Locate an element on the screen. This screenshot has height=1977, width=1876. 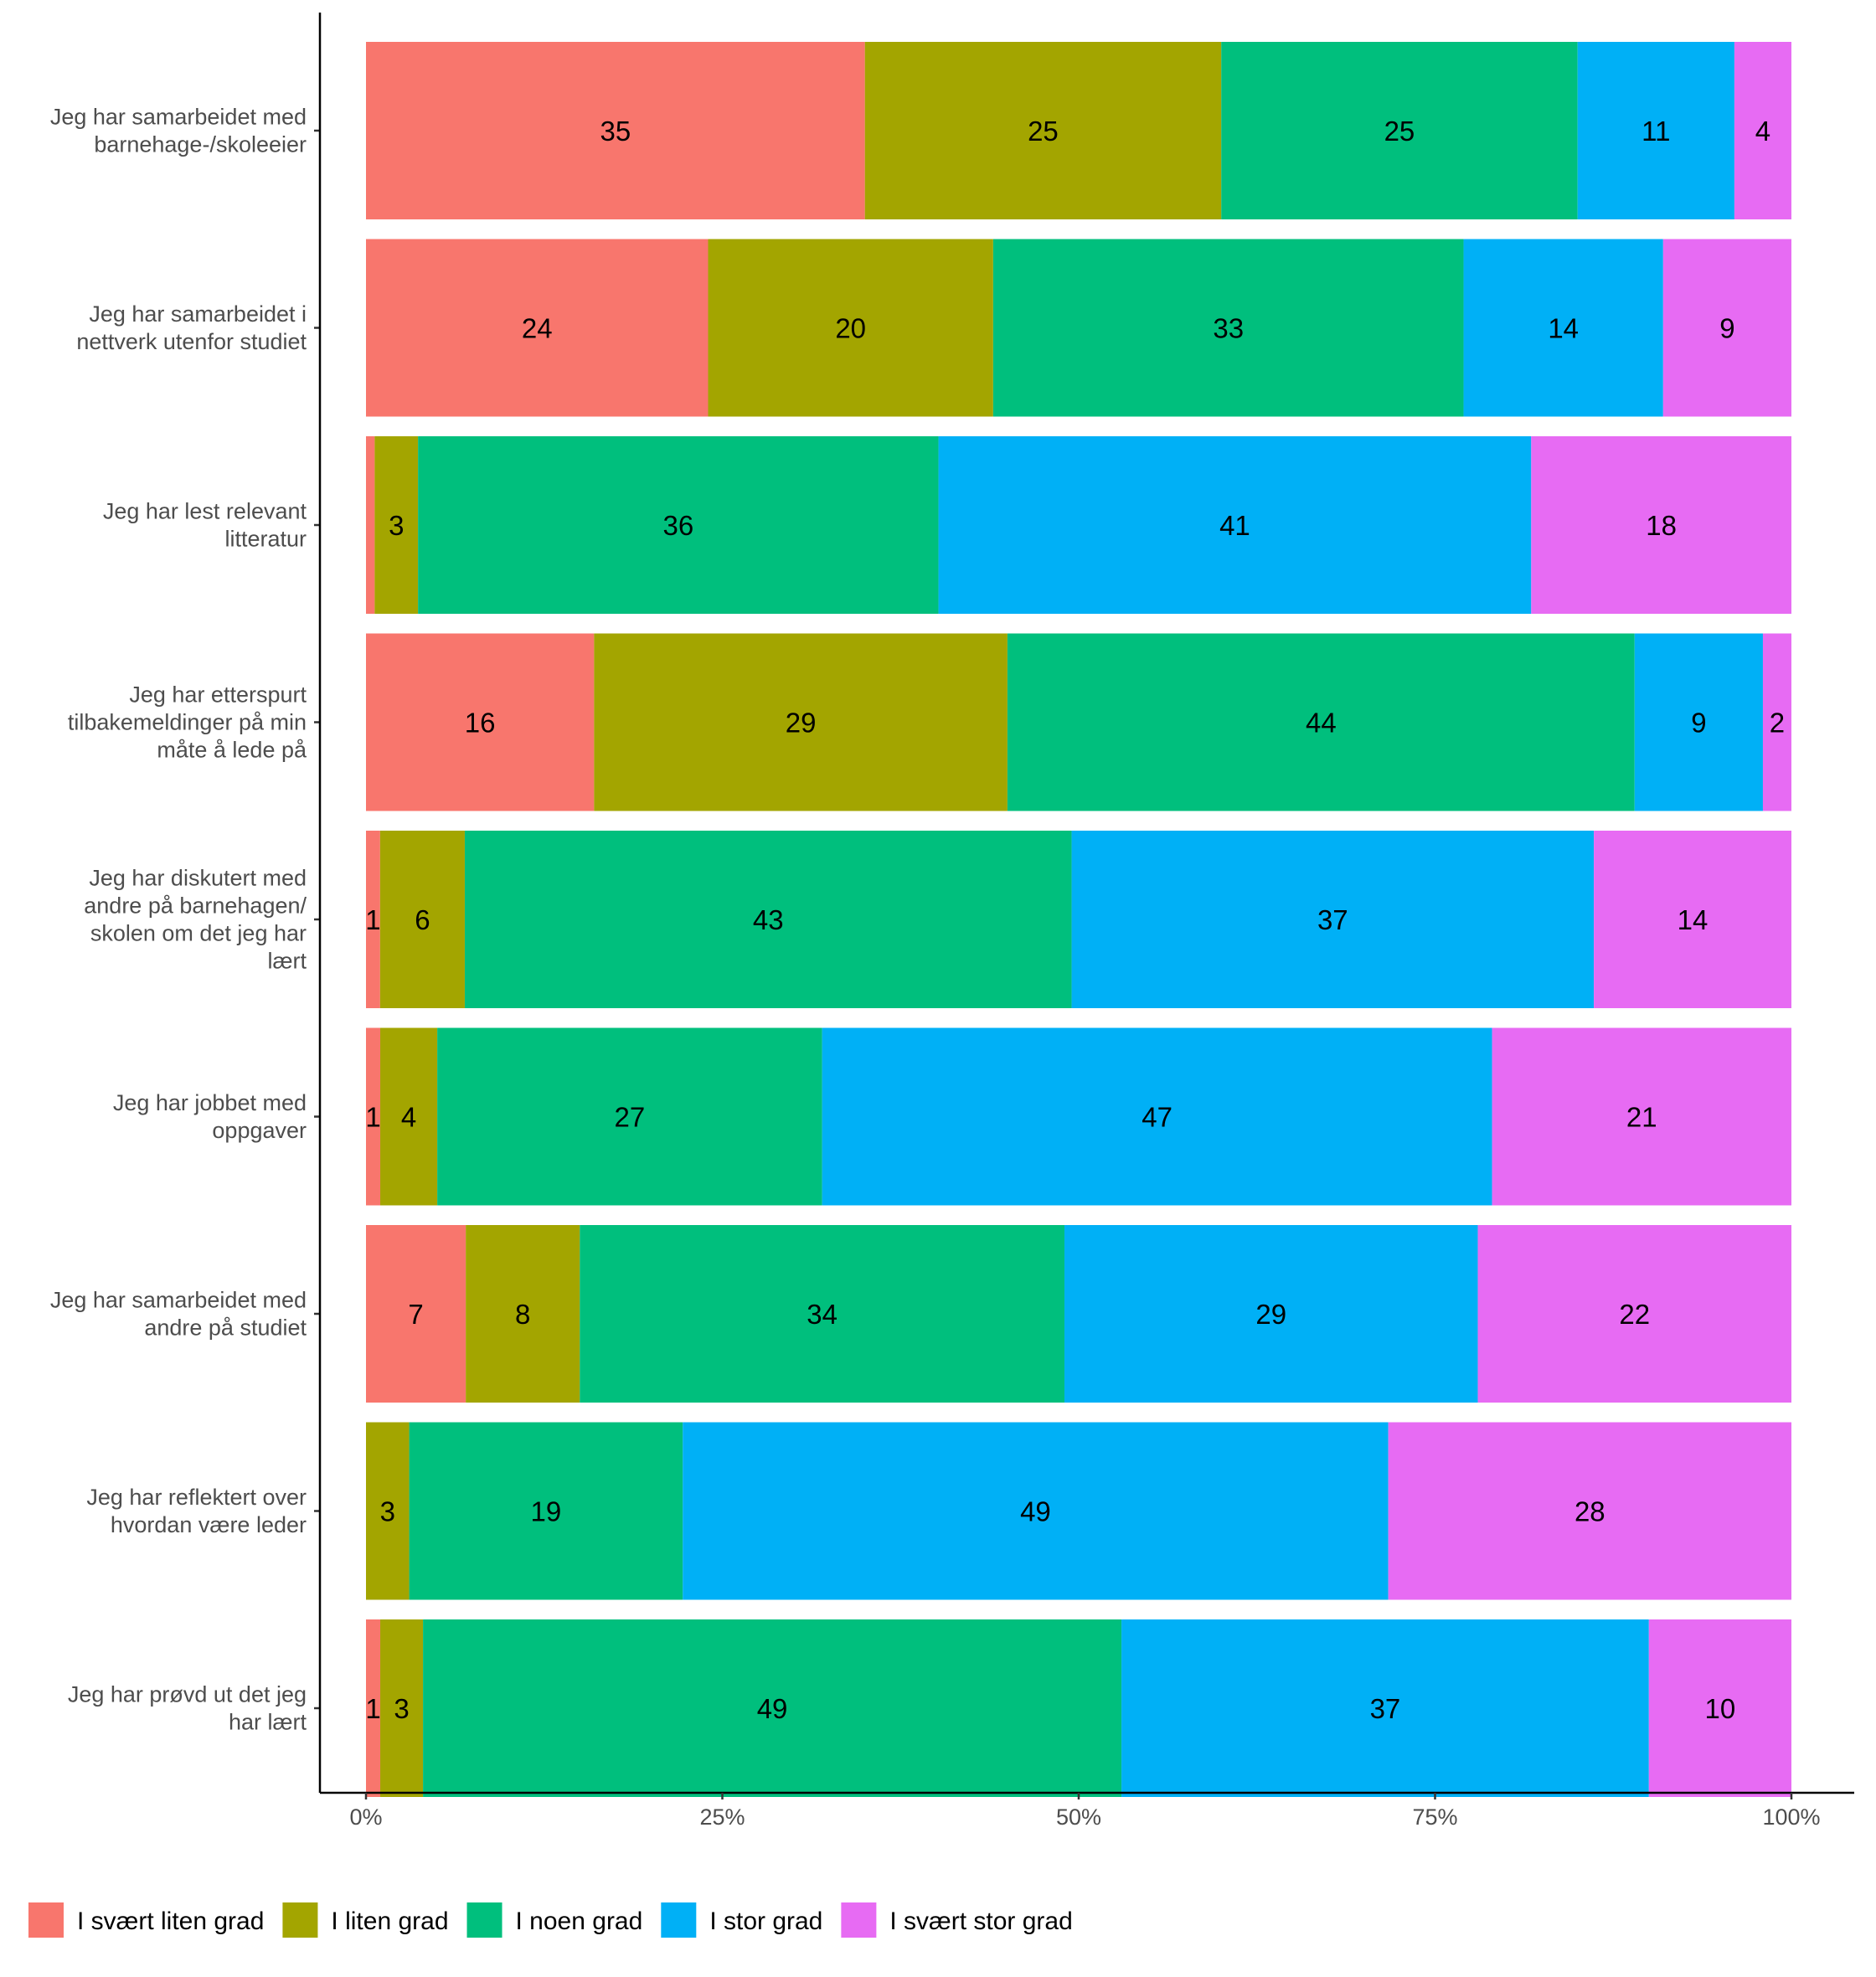
x-tick-label: 100% is located at coordinates (1791, 1818).